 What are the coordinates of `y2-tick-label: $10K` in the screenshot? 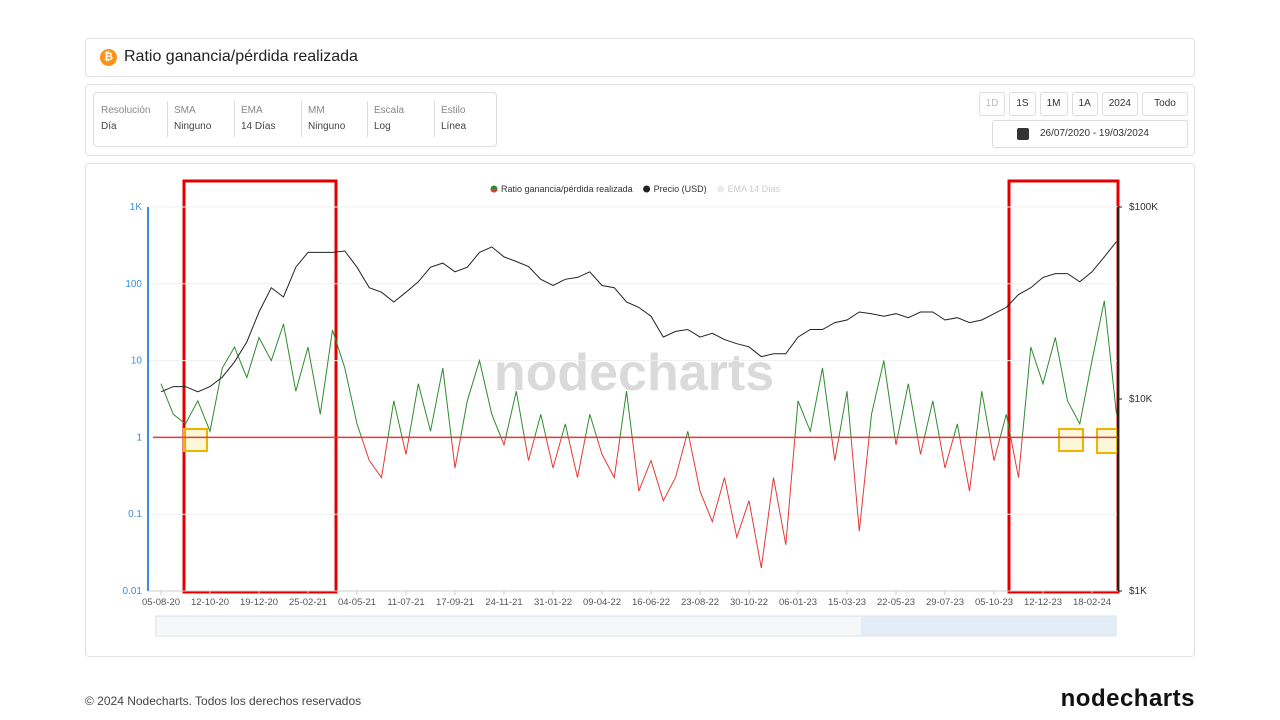 It's located at (1141, 399).